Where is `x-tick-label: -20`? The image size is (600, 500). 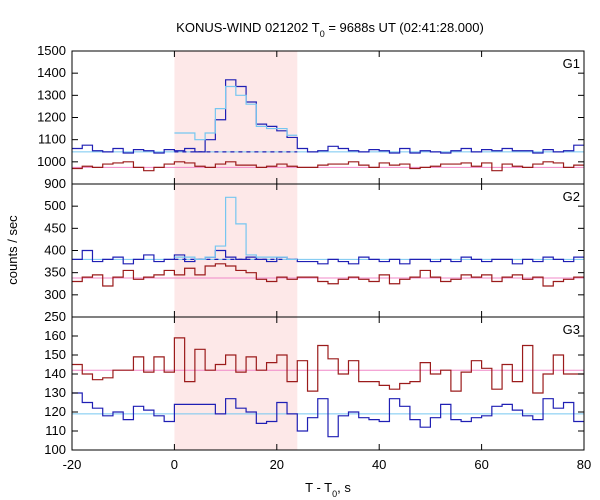 x-tick-label: -20 is located at coordinates (72, 464).